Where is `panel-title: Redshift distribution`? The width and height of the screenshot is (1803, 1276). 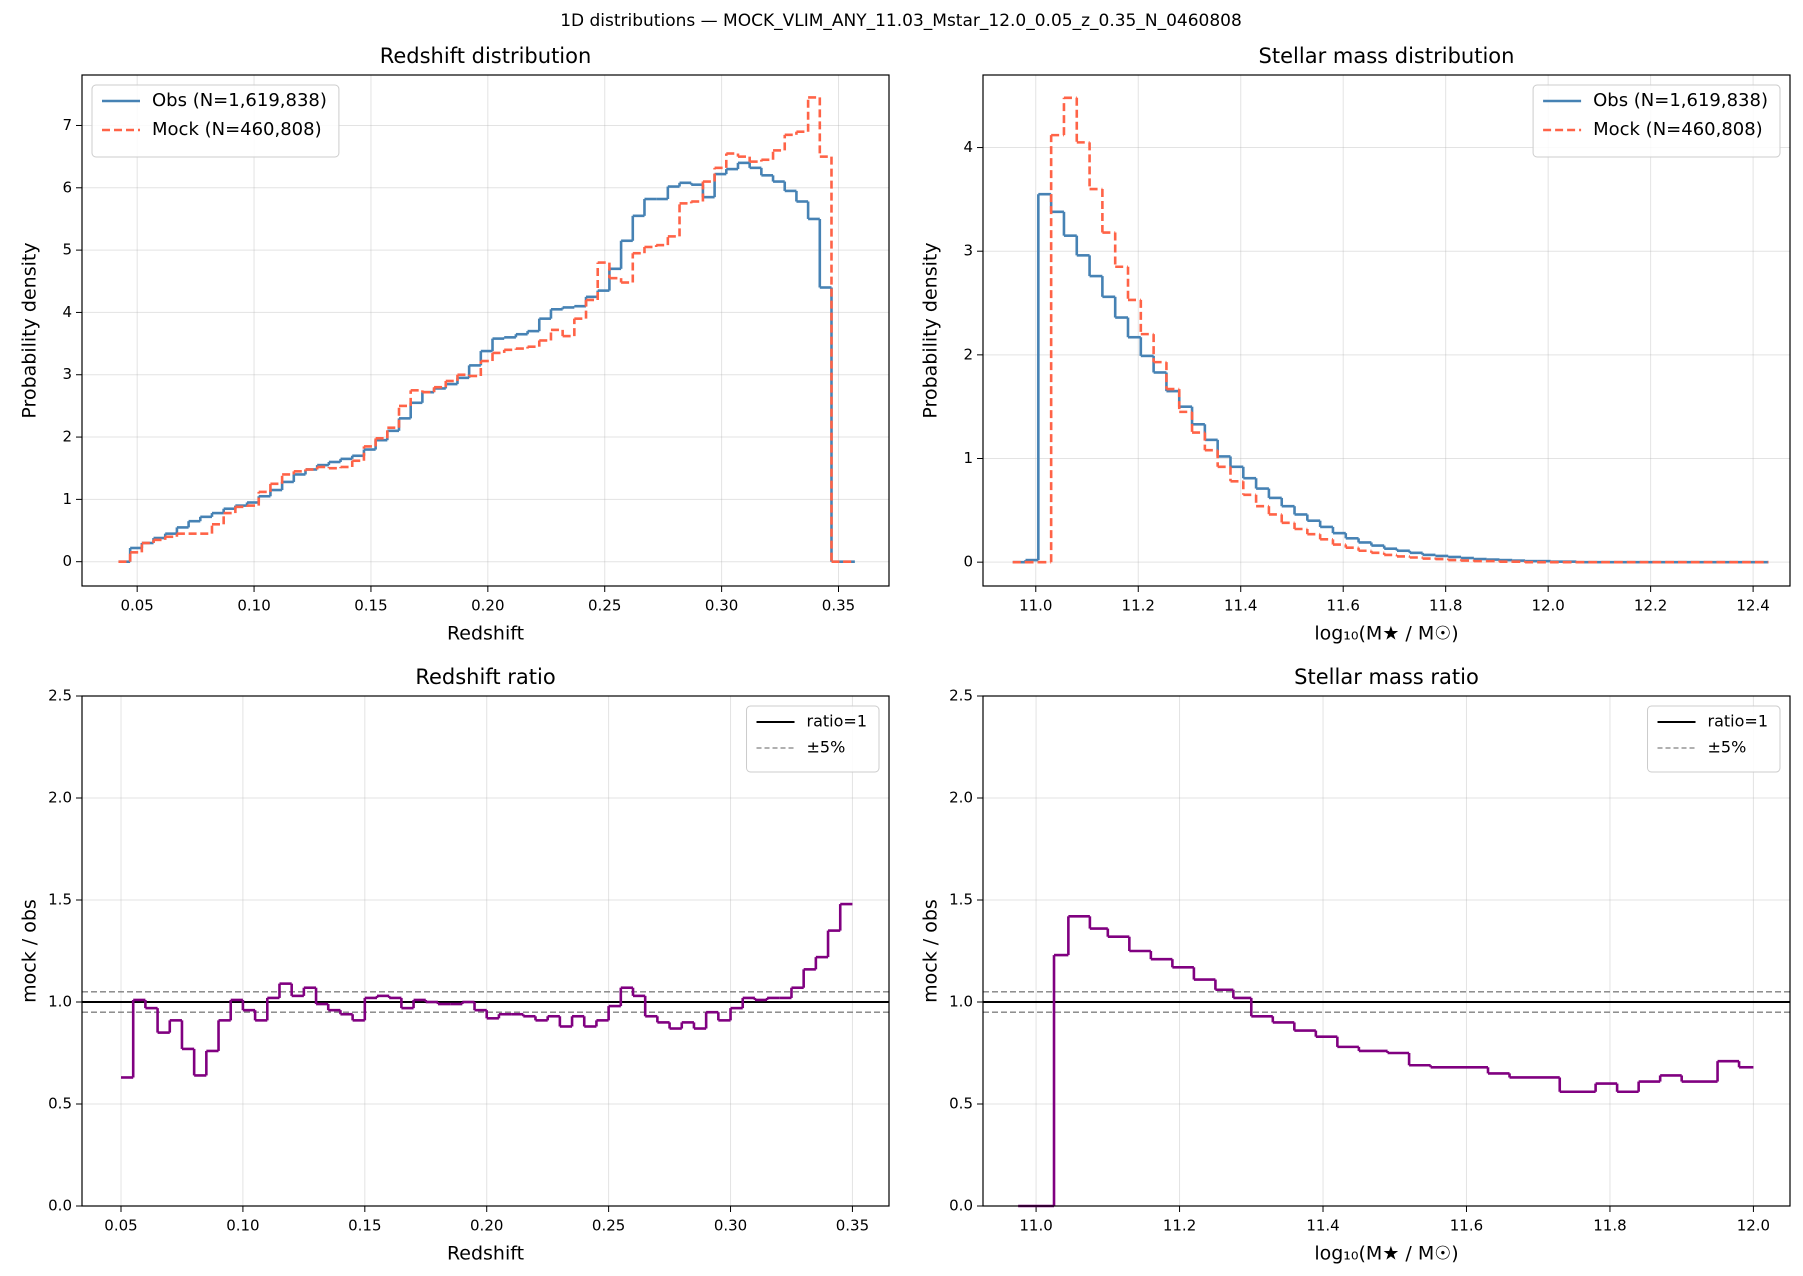 panel-title: Redshift distribution is located at coordinates (486, 56).